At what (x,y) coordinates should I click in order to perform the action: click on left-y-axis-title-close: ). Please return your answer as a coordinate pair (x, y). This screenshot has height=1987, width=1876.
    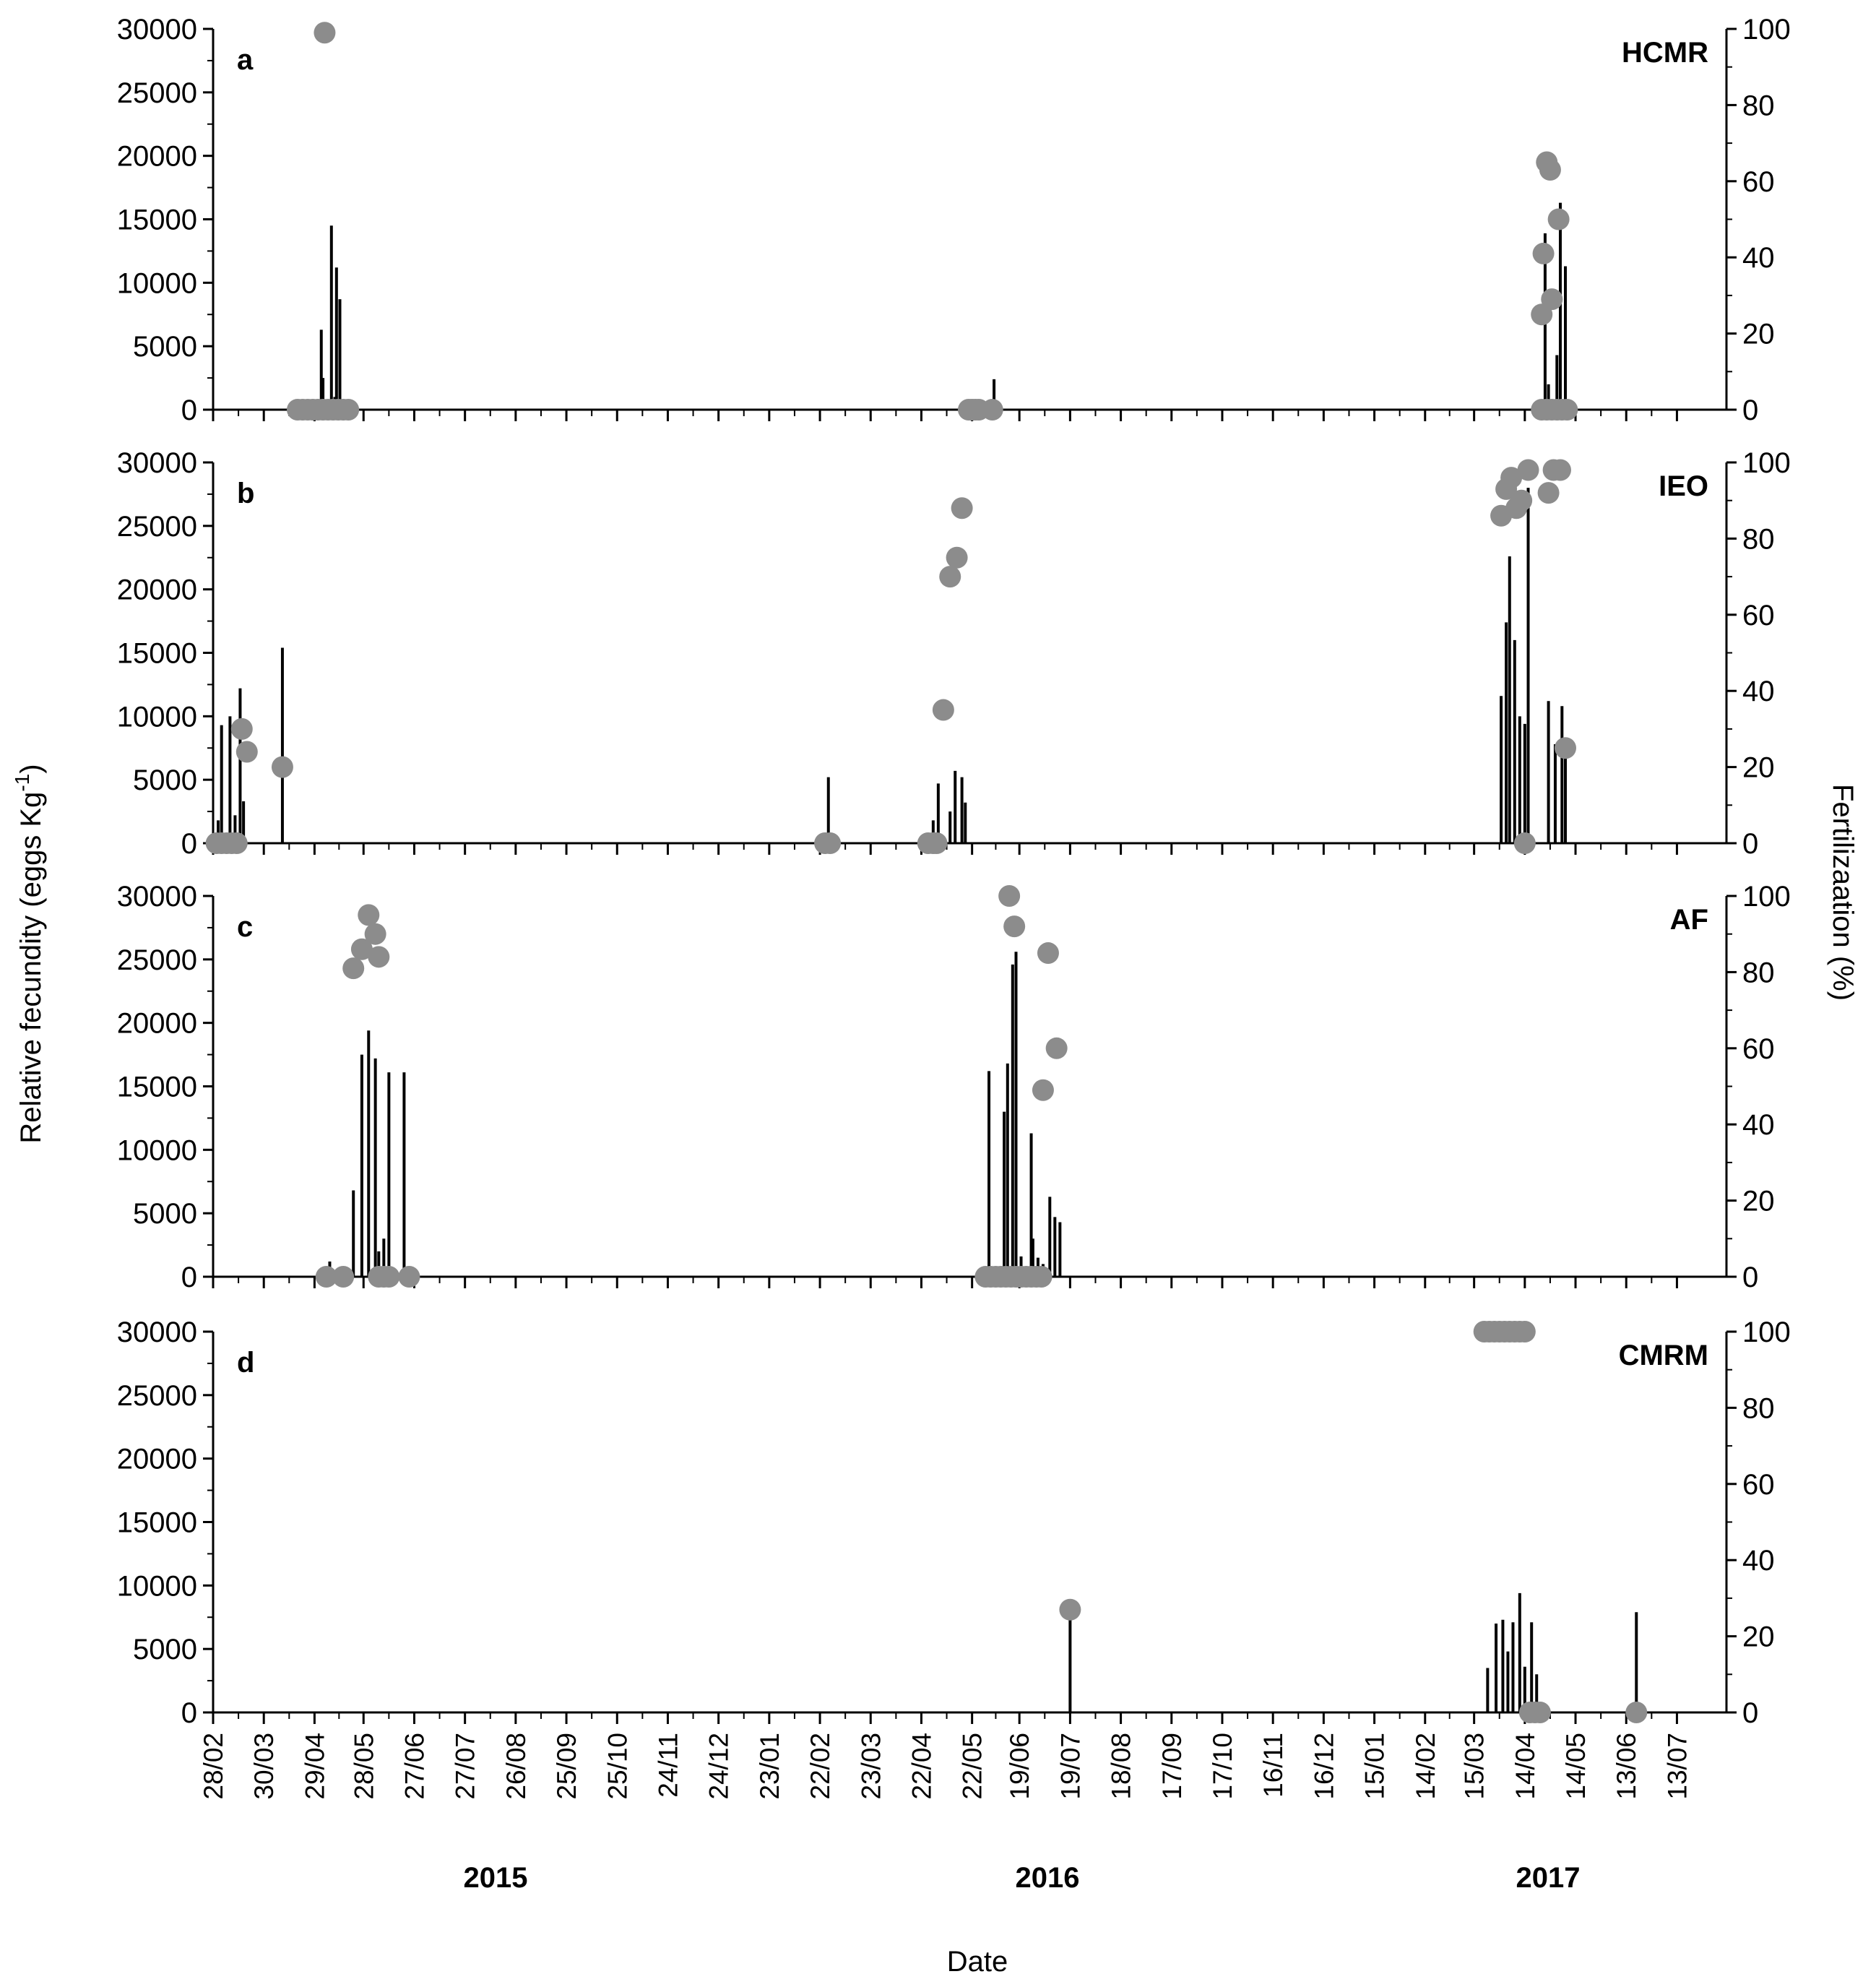
    Looking at the image, I should click on (31, 768).